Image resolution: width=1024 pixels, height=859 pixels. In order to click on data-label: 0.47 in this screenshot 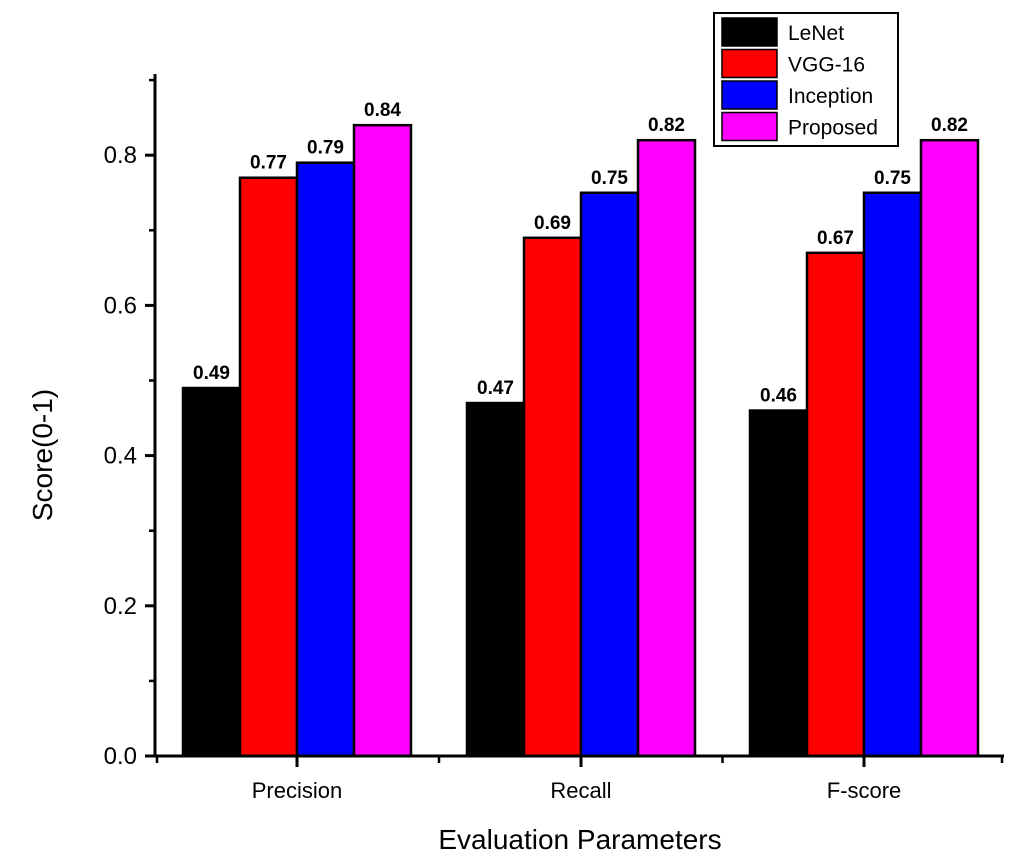, I will do `click(495, 388)`.